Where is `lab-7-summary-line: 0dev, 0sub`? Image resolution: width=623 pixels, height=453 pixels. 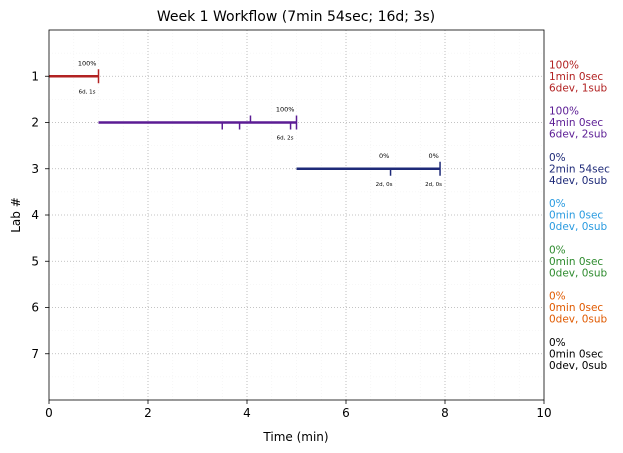
lab-7-summary-line: 0dev, 0sub is located at coordinates (578, 366).